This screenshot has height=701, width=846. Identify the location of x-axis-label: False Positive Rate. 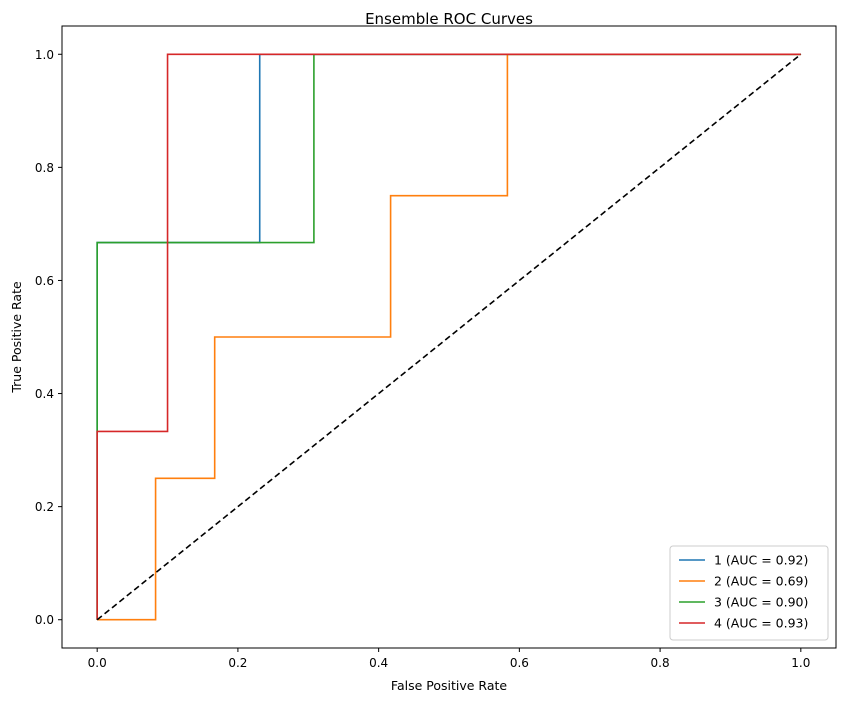
(449, 685).